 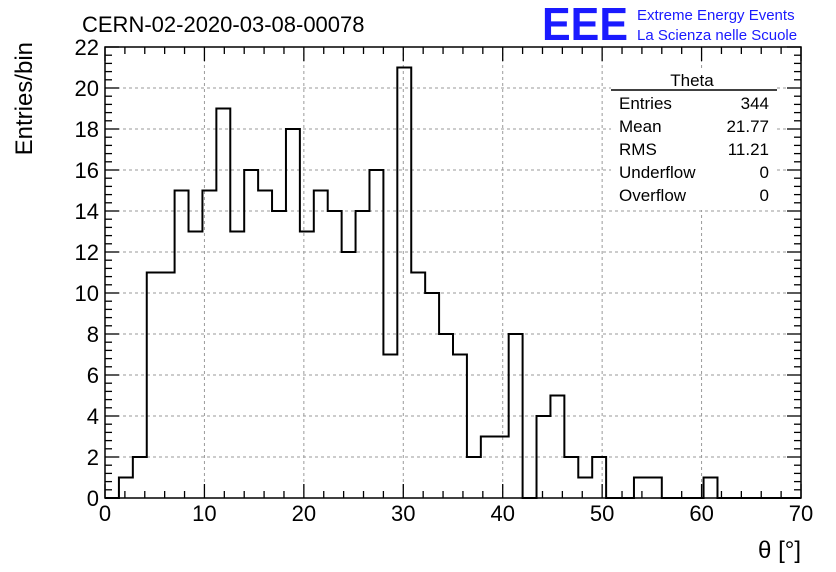 What do you see at coordinates (204, 513) in the screenshot?
I see `x-tick-label: 10` at bounding box center [204, 513].